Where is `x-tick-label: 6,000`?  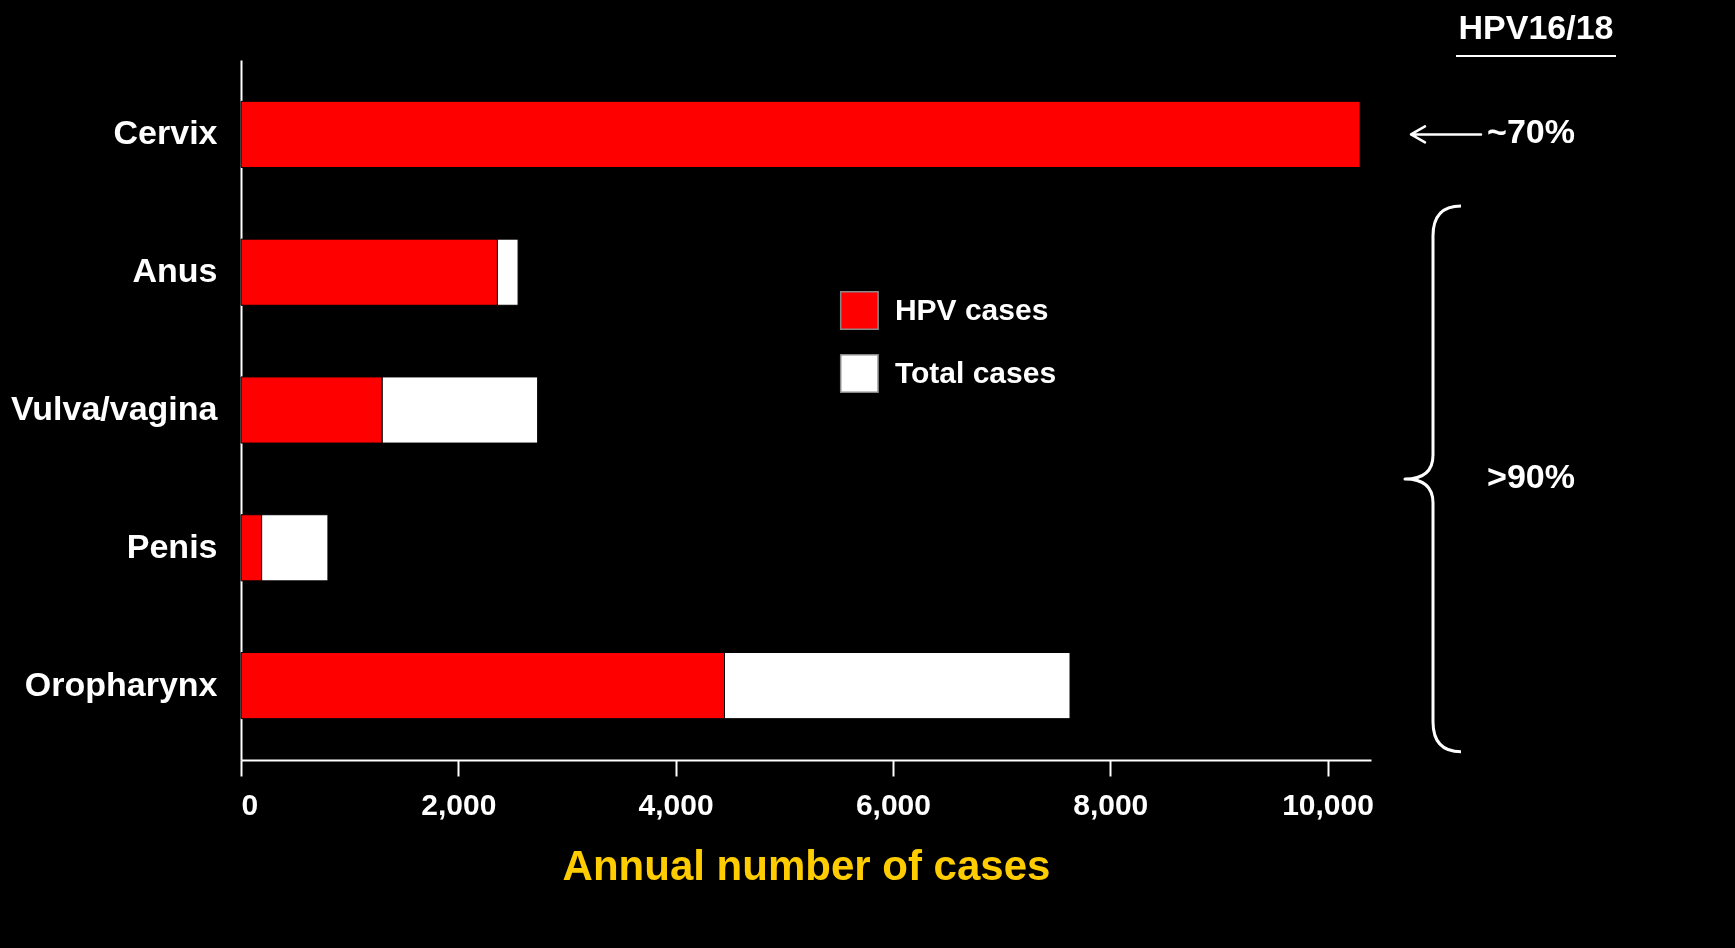 x-tick-label: 6,000 is located at coordinates (893, 804).